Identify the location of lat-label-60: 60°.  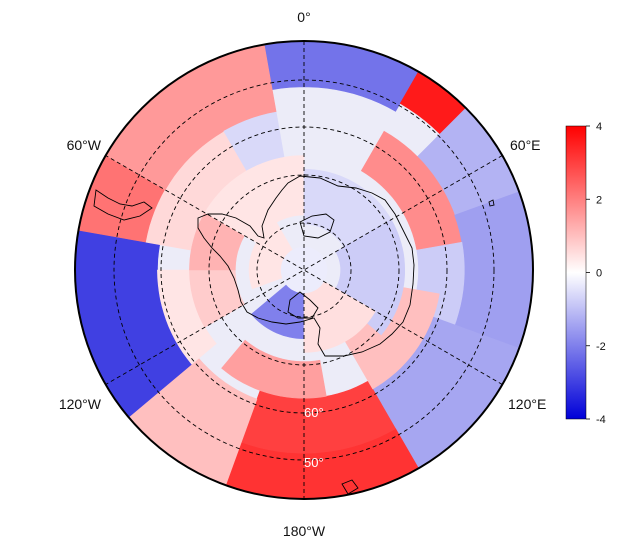
(314, 412).